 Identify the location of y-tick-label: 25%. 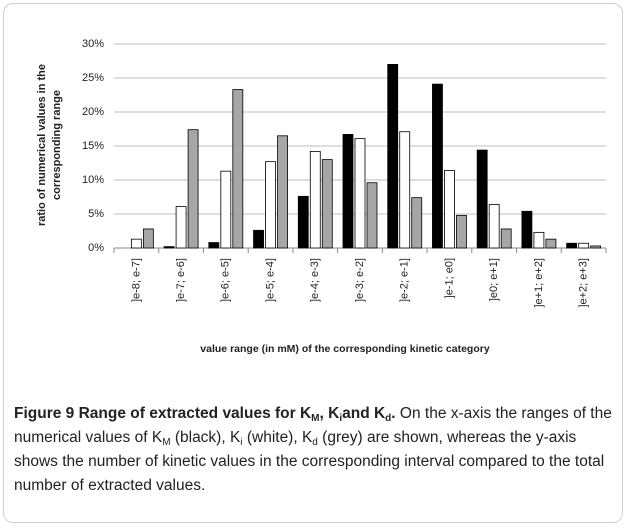
(93, 78).